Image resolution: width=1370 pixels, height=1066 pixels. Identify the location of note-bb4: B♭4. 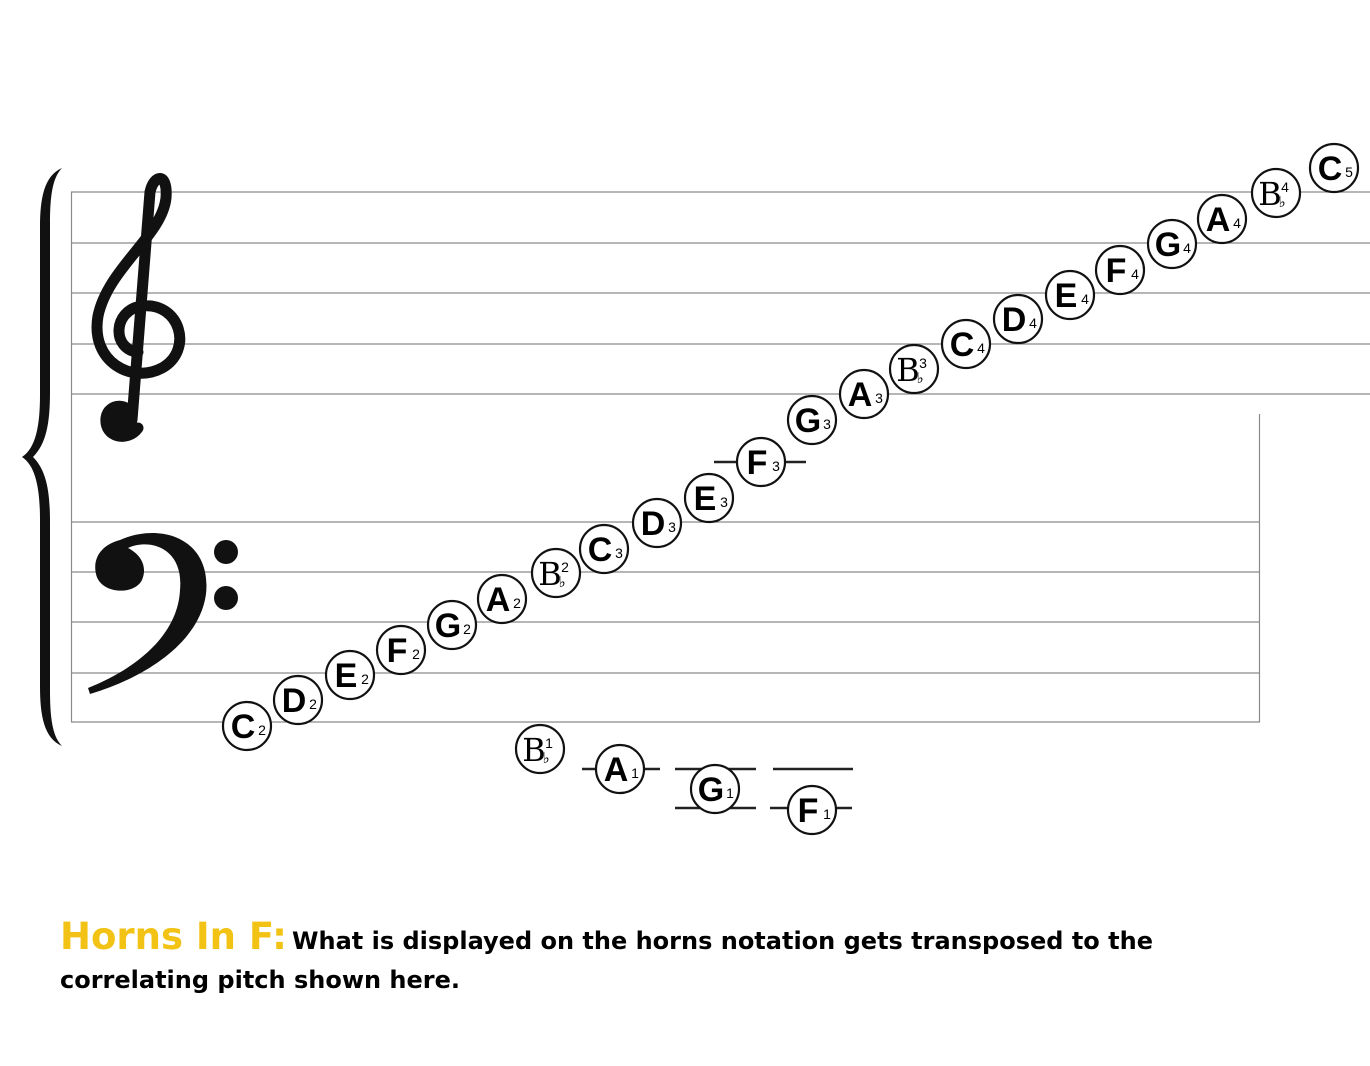
(1276, 193).